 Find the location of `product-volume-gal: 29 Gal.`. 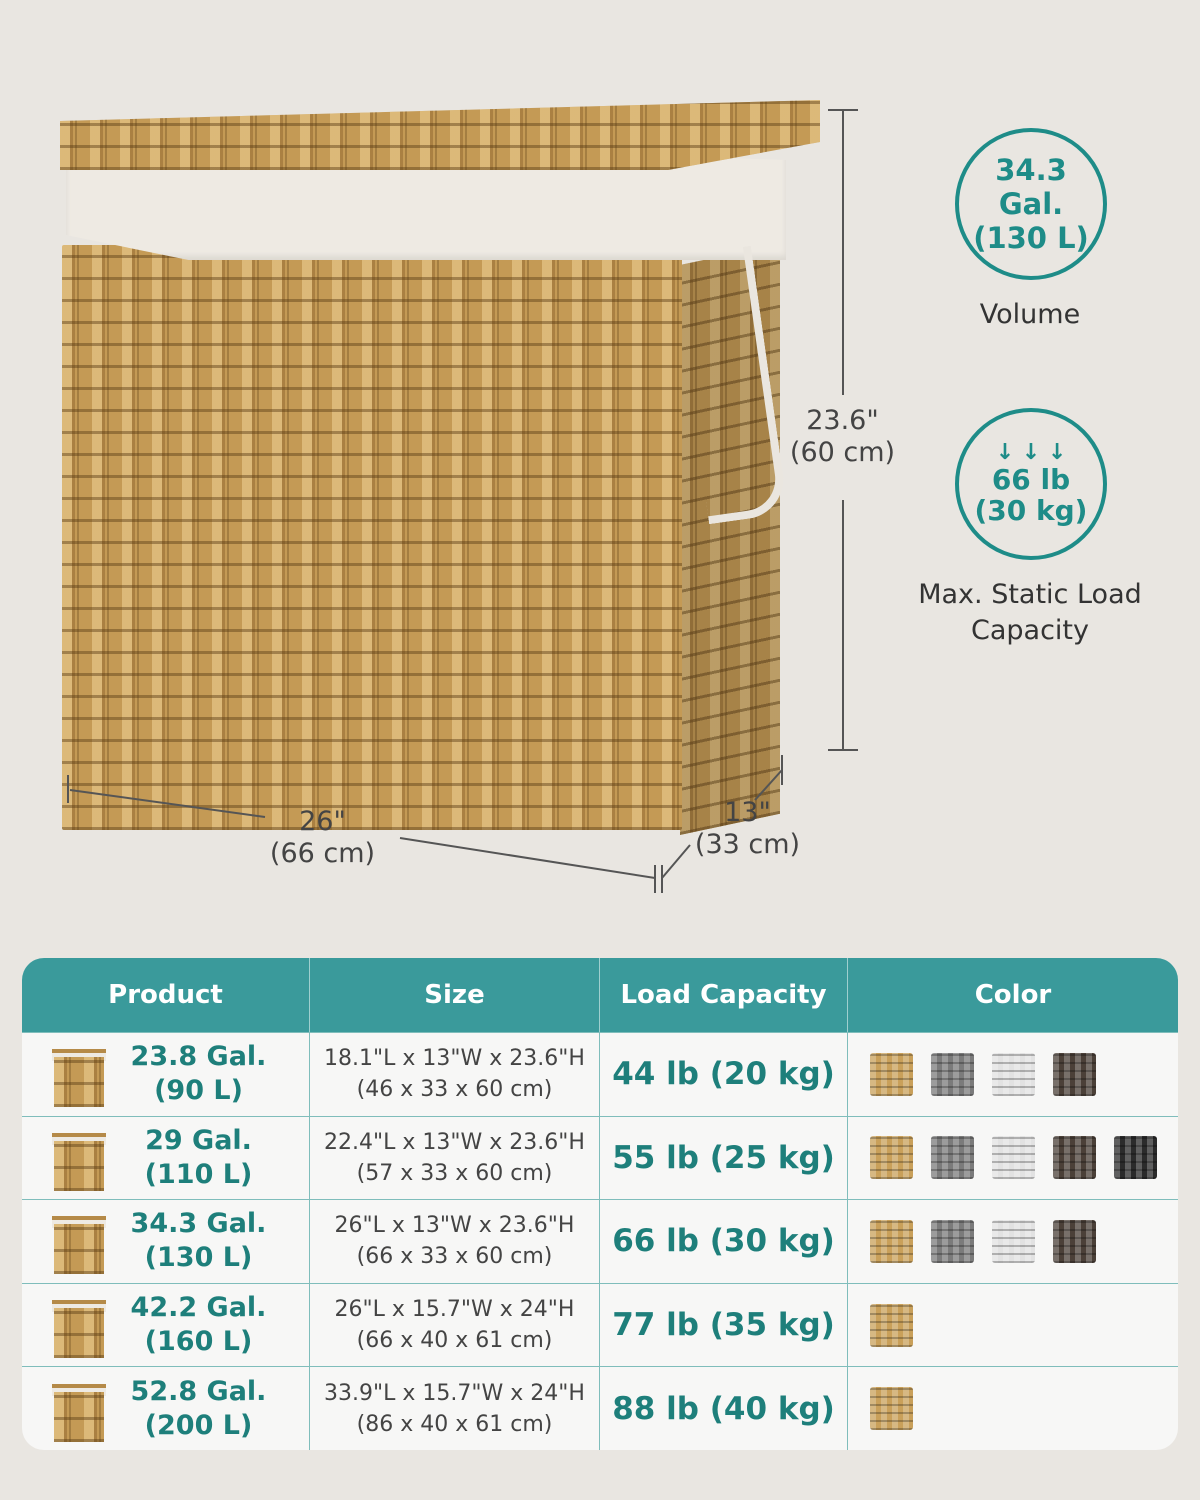

product-volume-gal: 29 Gal. is located at coordinates (198, 1140).